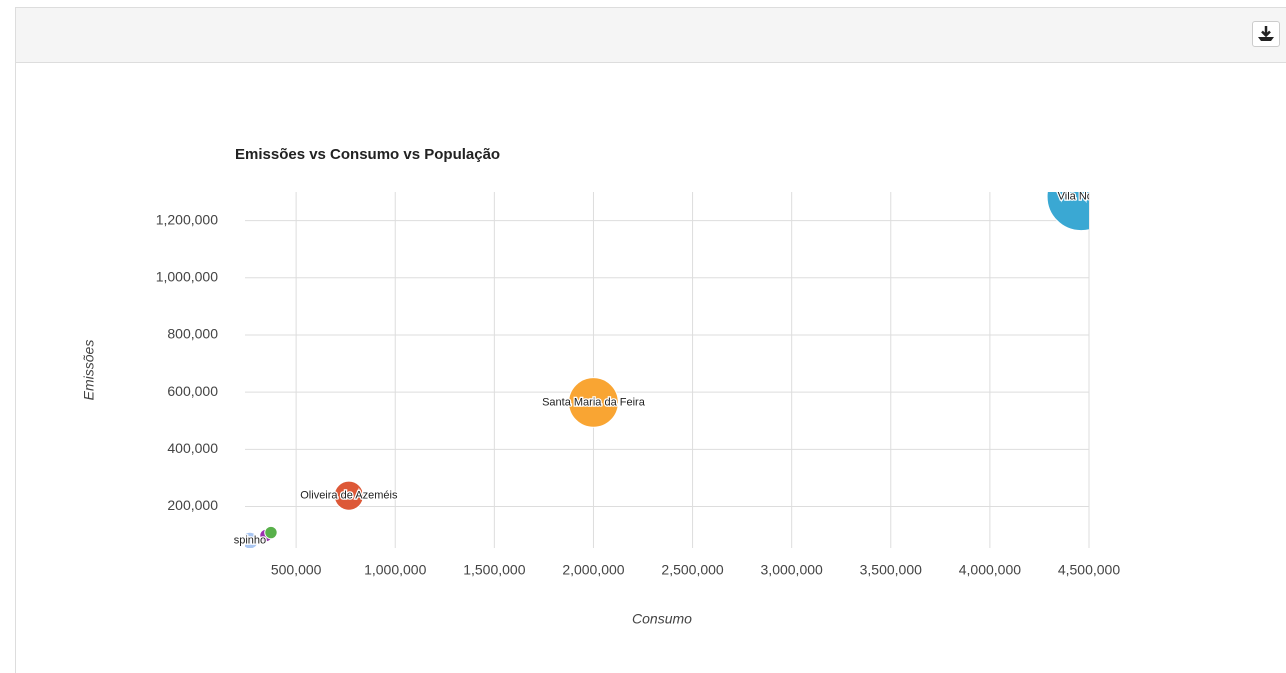 This screenshot has height=673, width=1286. Describe the element at coordinates (89, 370) in the screenshot. I see `y-axis-label: Emissões` at that location.